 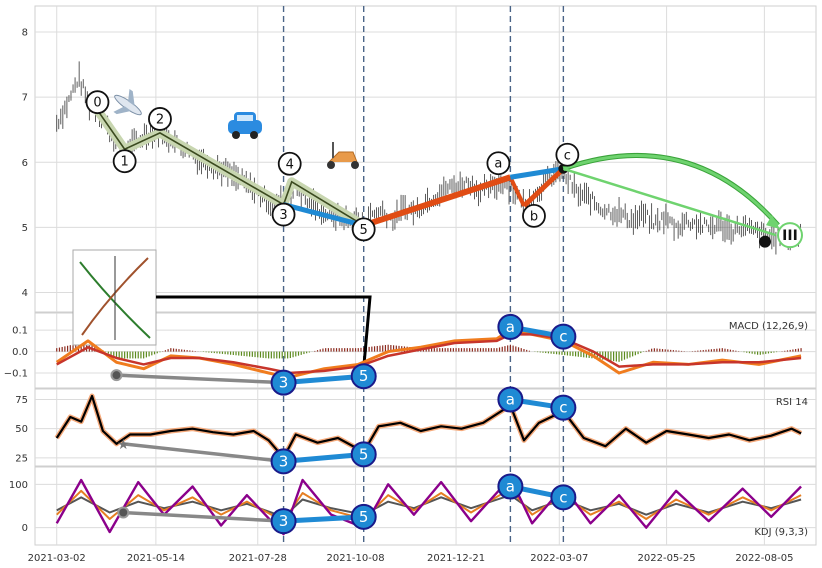 What do you see at coordinates (792, 402) in the screenshot?
I see `panel-label-rsi: RSI 14` at bounding box center [792, 402].